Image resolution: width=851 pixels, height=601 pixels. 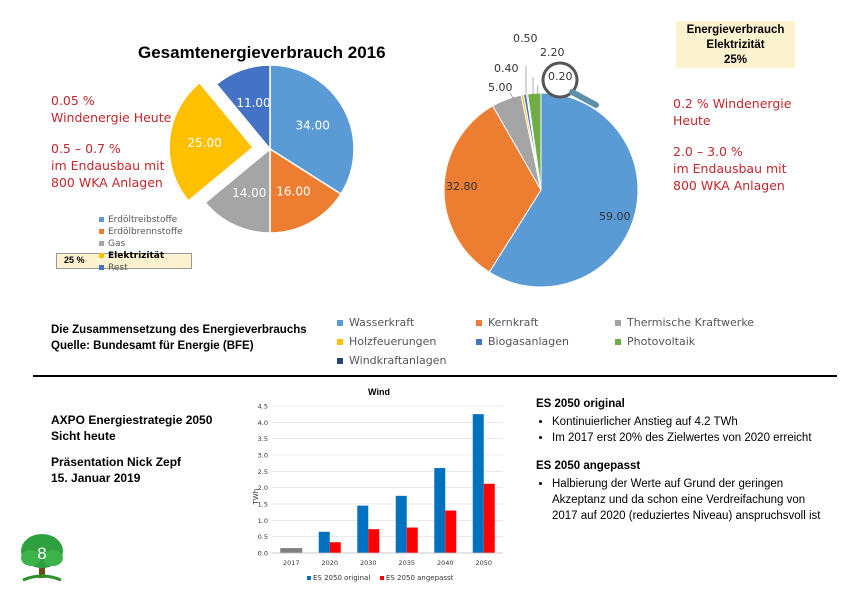 I want to click on x-tick-label: 2020, so click(x=329, y=563).